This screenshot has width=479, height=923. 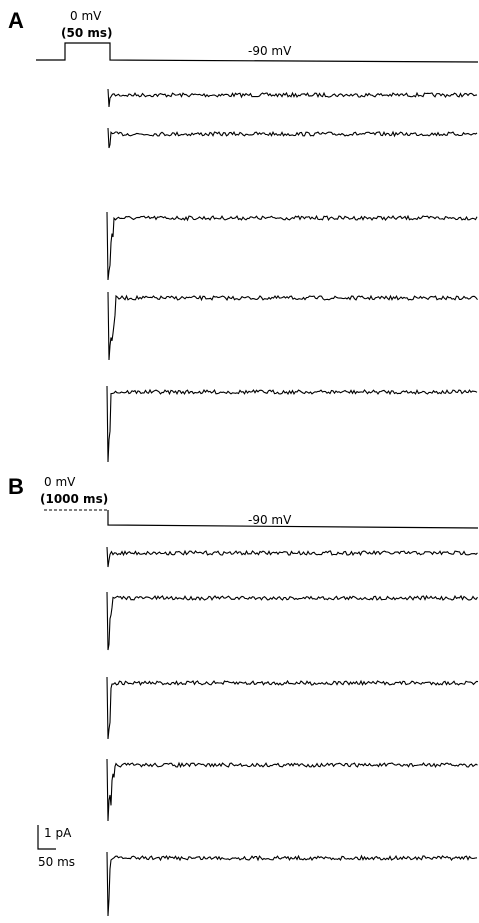 I want to click on panel-b-voltage-protocol, so click(x=293, y=519).